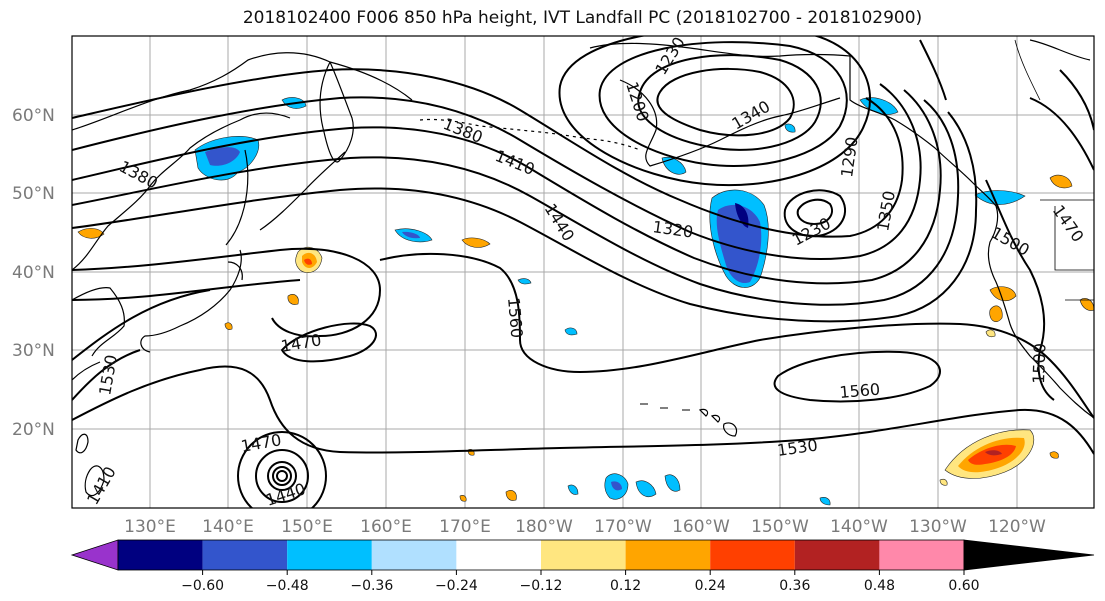  Describe the element at coordinates (386, 527) in the screenshot. I see `lon-label: 160°E` at that location.